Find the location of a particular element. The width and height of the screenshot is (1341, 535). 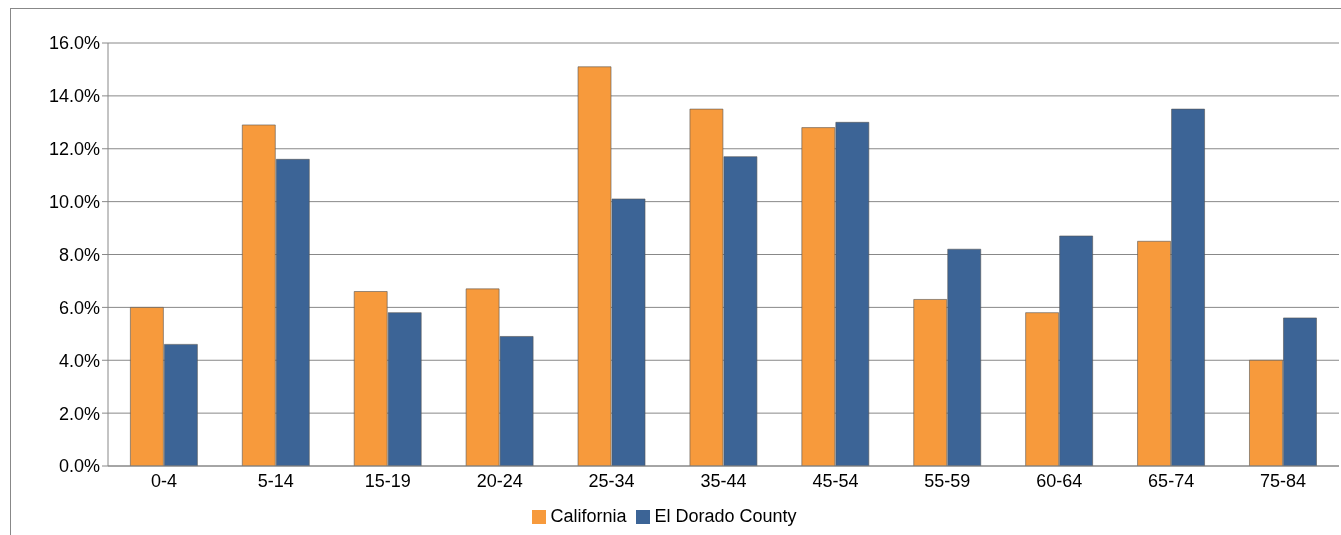

y-tick-label: 8.0% is located at coordinates (79, 254).